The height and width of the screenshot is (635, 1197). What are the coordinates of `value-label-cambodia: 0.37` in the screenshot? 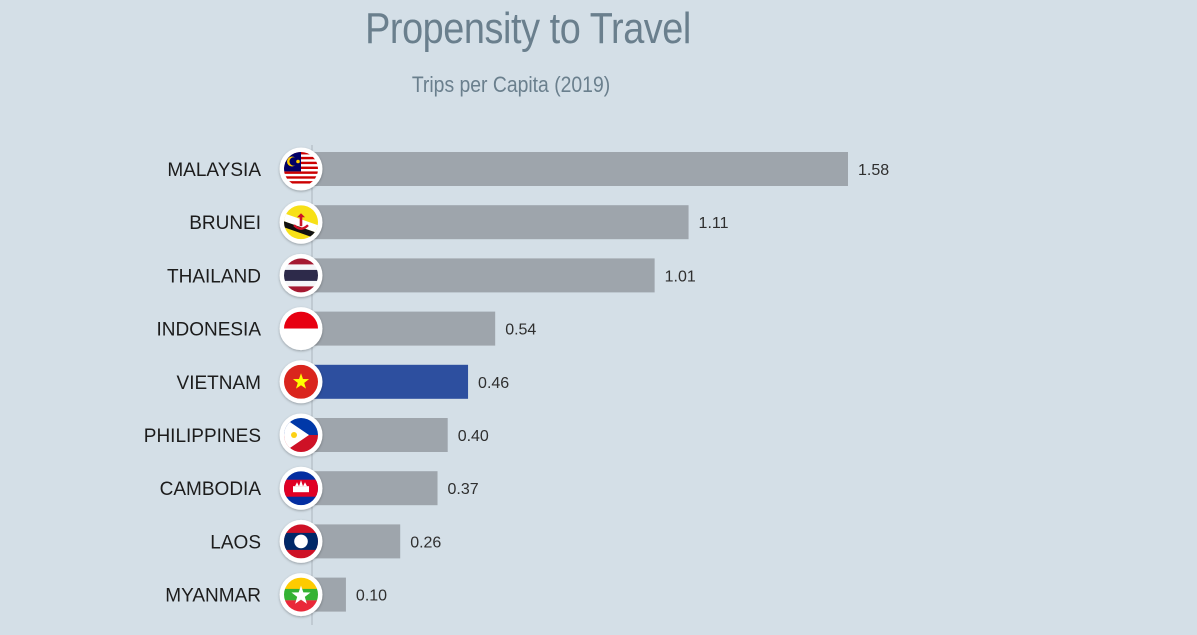 It's located at (463, 489).